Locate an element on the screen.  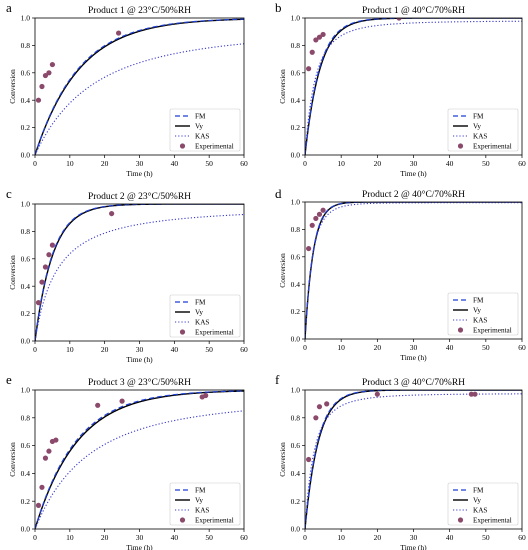
chart-title: Product 3 @ 23°C/50%RH is located at coordinates (139, 382).